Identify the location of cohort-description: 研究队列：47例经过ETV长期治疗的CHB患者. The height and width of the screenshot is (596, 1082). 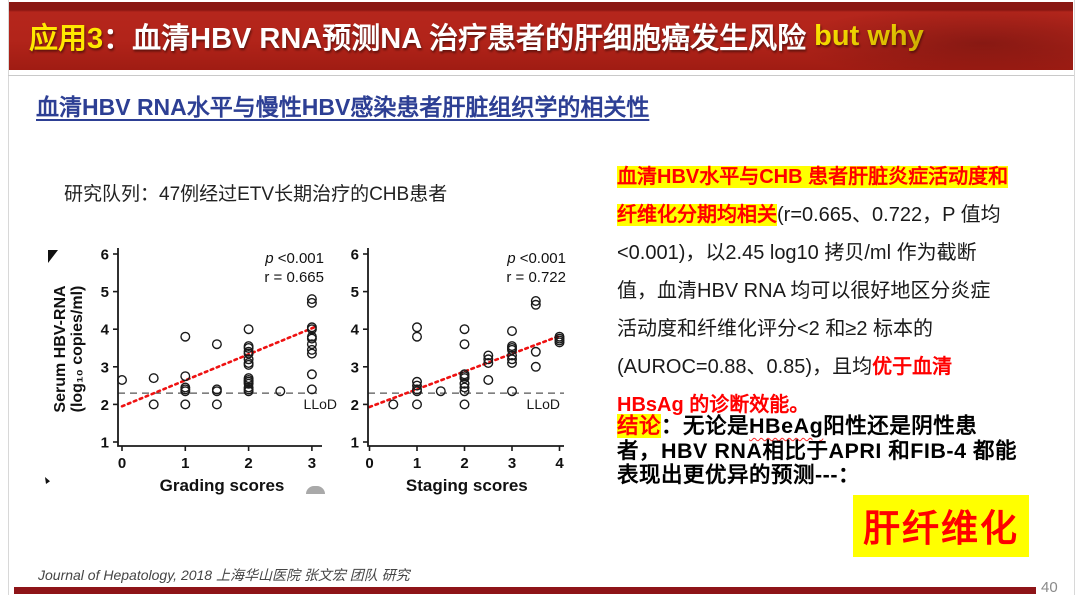
(256, 194).